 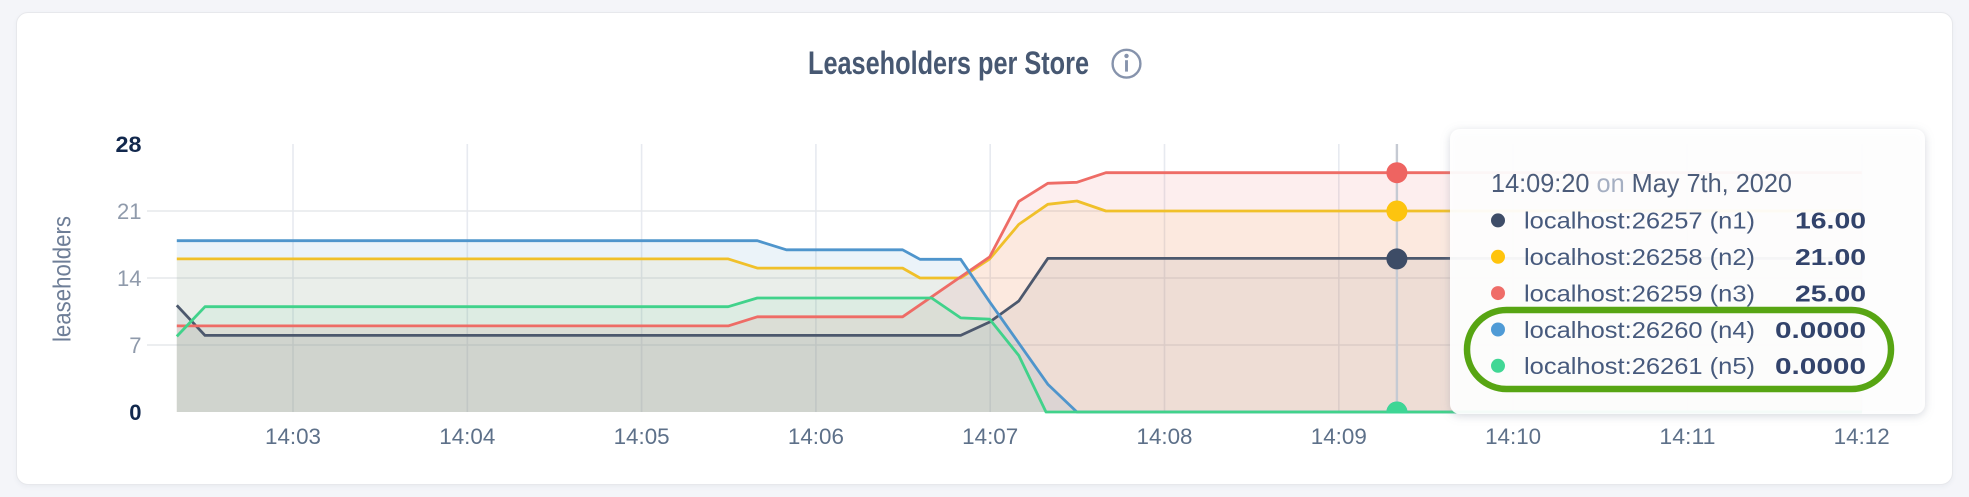 I want to click on svg-text: localhost:26261 (n5), so click(x=1639, y=366).